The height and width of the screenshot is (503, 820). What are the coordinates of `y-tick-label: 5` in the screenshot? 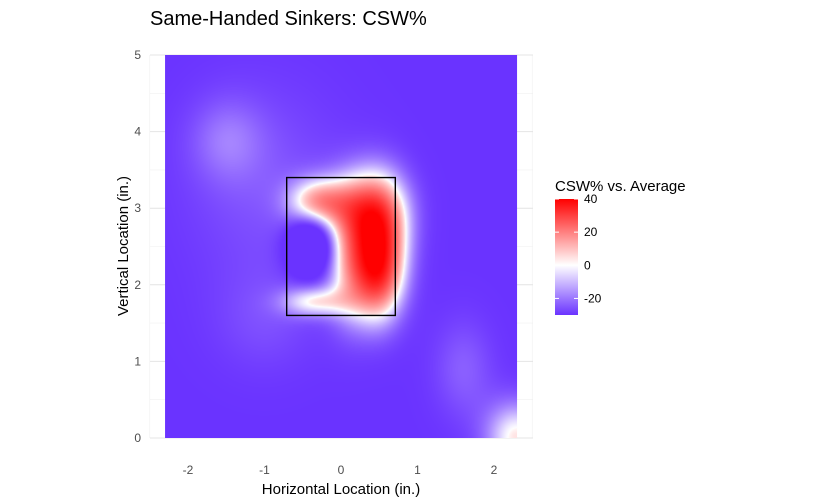 It's located at (137, 55).